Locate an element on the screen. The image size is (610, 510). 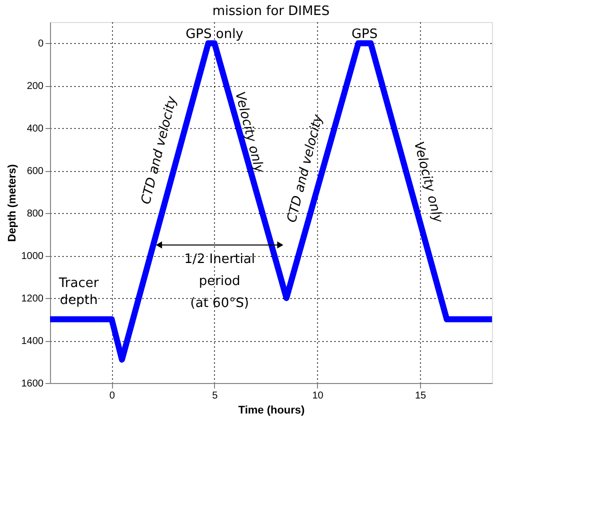
x-axis-title: Time (hours) is located at coordinates (272, 410).